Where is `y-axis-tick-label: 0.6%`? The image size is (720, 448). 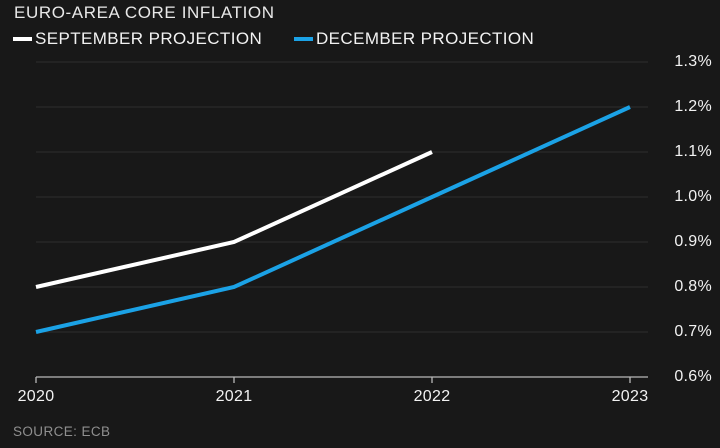
y-axis-tick-label: 0.6% is located at coordinates (693, 376).